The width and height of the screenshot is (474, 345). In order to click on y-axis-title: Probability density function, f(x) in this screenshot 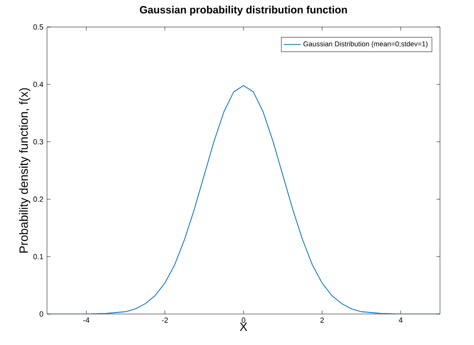, I will do `click(24, 170)`.